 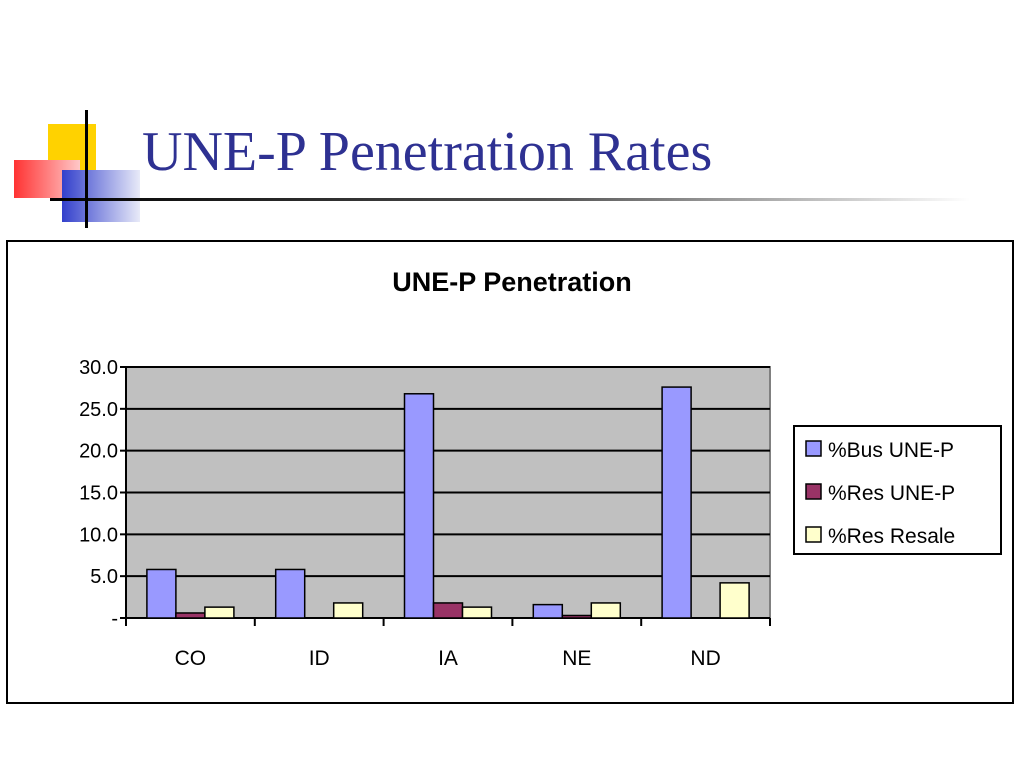 I want to click on legend-label: %Bus UNE-P, so click(x=891, y=450).